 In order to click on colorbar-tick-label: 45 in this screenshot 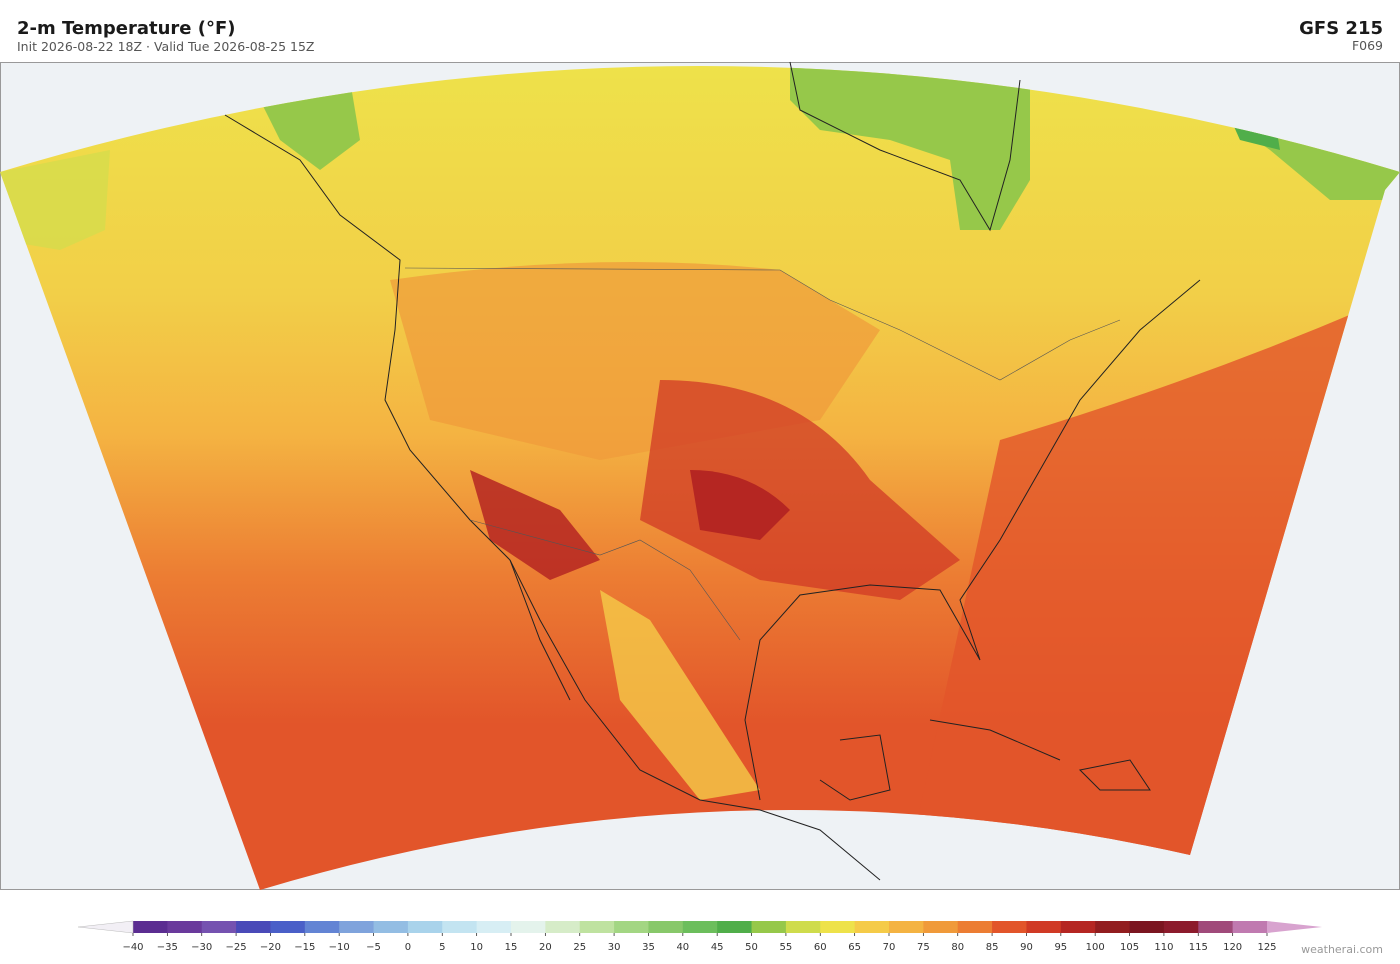, I will do `click(717, 947)`.